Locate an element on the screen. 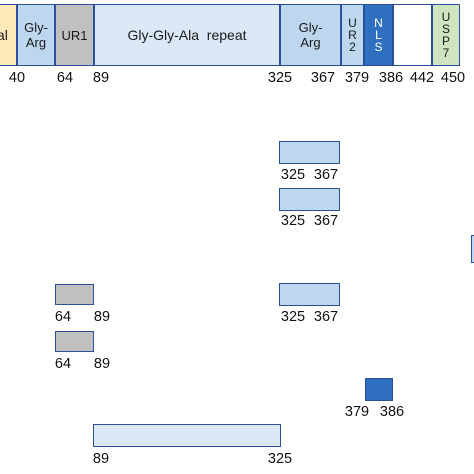 The image size is (474, 474). domain-label: N L S is located at coordinates (378, 35).